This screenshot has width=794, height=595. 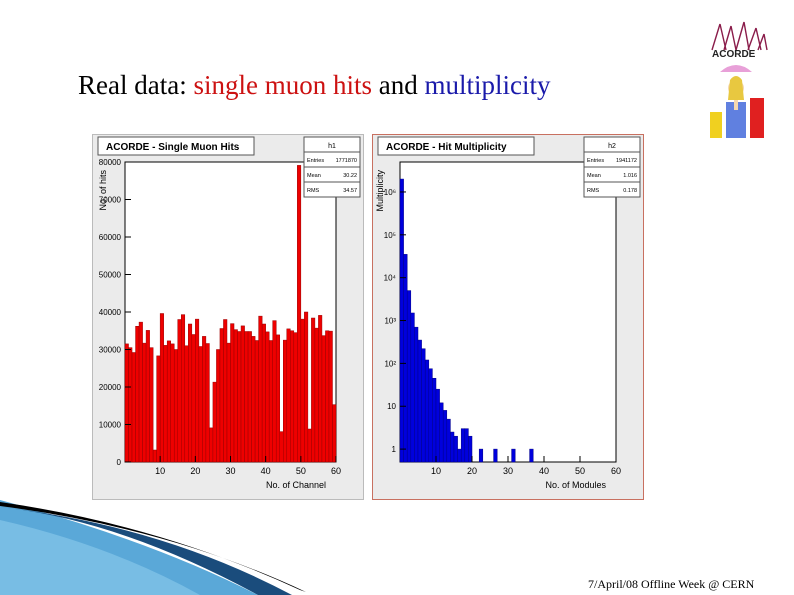 What do you see at coordinates (136, 85) in the screenshot?
I see `title-prefix: Real data:` at bounding box center [136, 85].